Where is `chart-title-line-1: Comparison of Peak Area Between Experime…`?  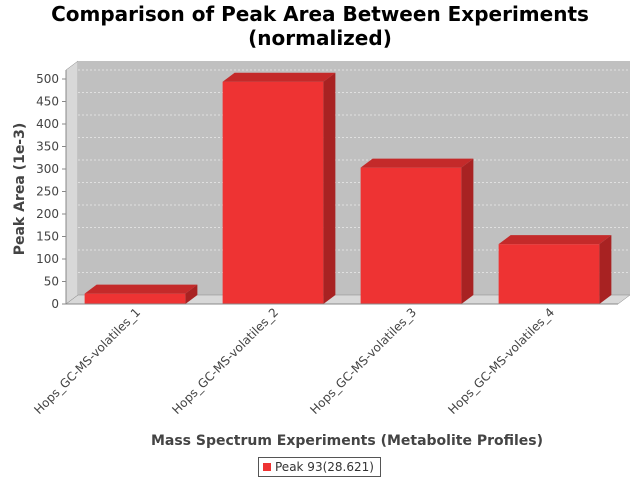
chart-title-line-1: Comparison of Peak Area Between Experime… is located at coordinates (320, 14).